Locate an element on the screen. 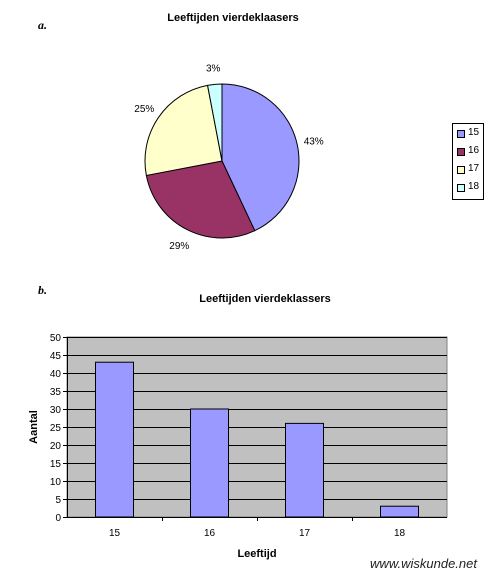  pie-data-label-18: 3% is located at coordinates (213, 68).